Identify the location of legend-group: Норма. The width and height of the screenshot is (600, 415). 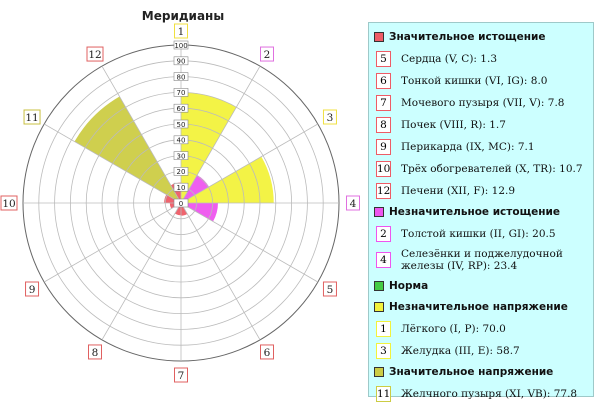
(483, 286).